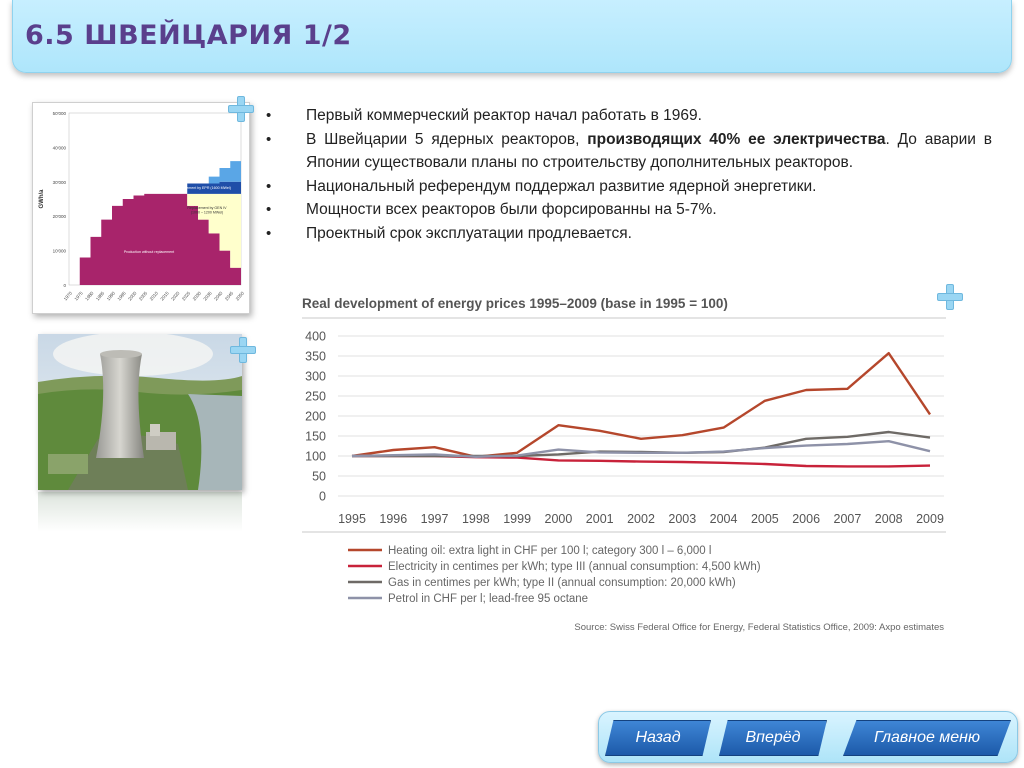  What do you see at coordinates (188, 35) in the screenshot?
I see `page-title: 6.5 ШВЕЙЦАРИЯ 1/2` at bounding box center [188, 35].